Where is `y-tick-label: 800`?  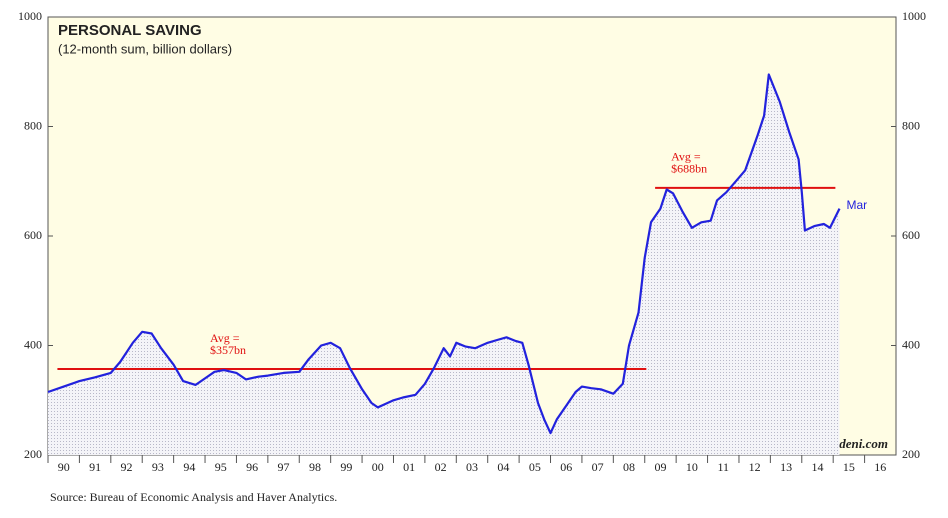 y-tick-label: 800 is located at coordinates (33, 125).